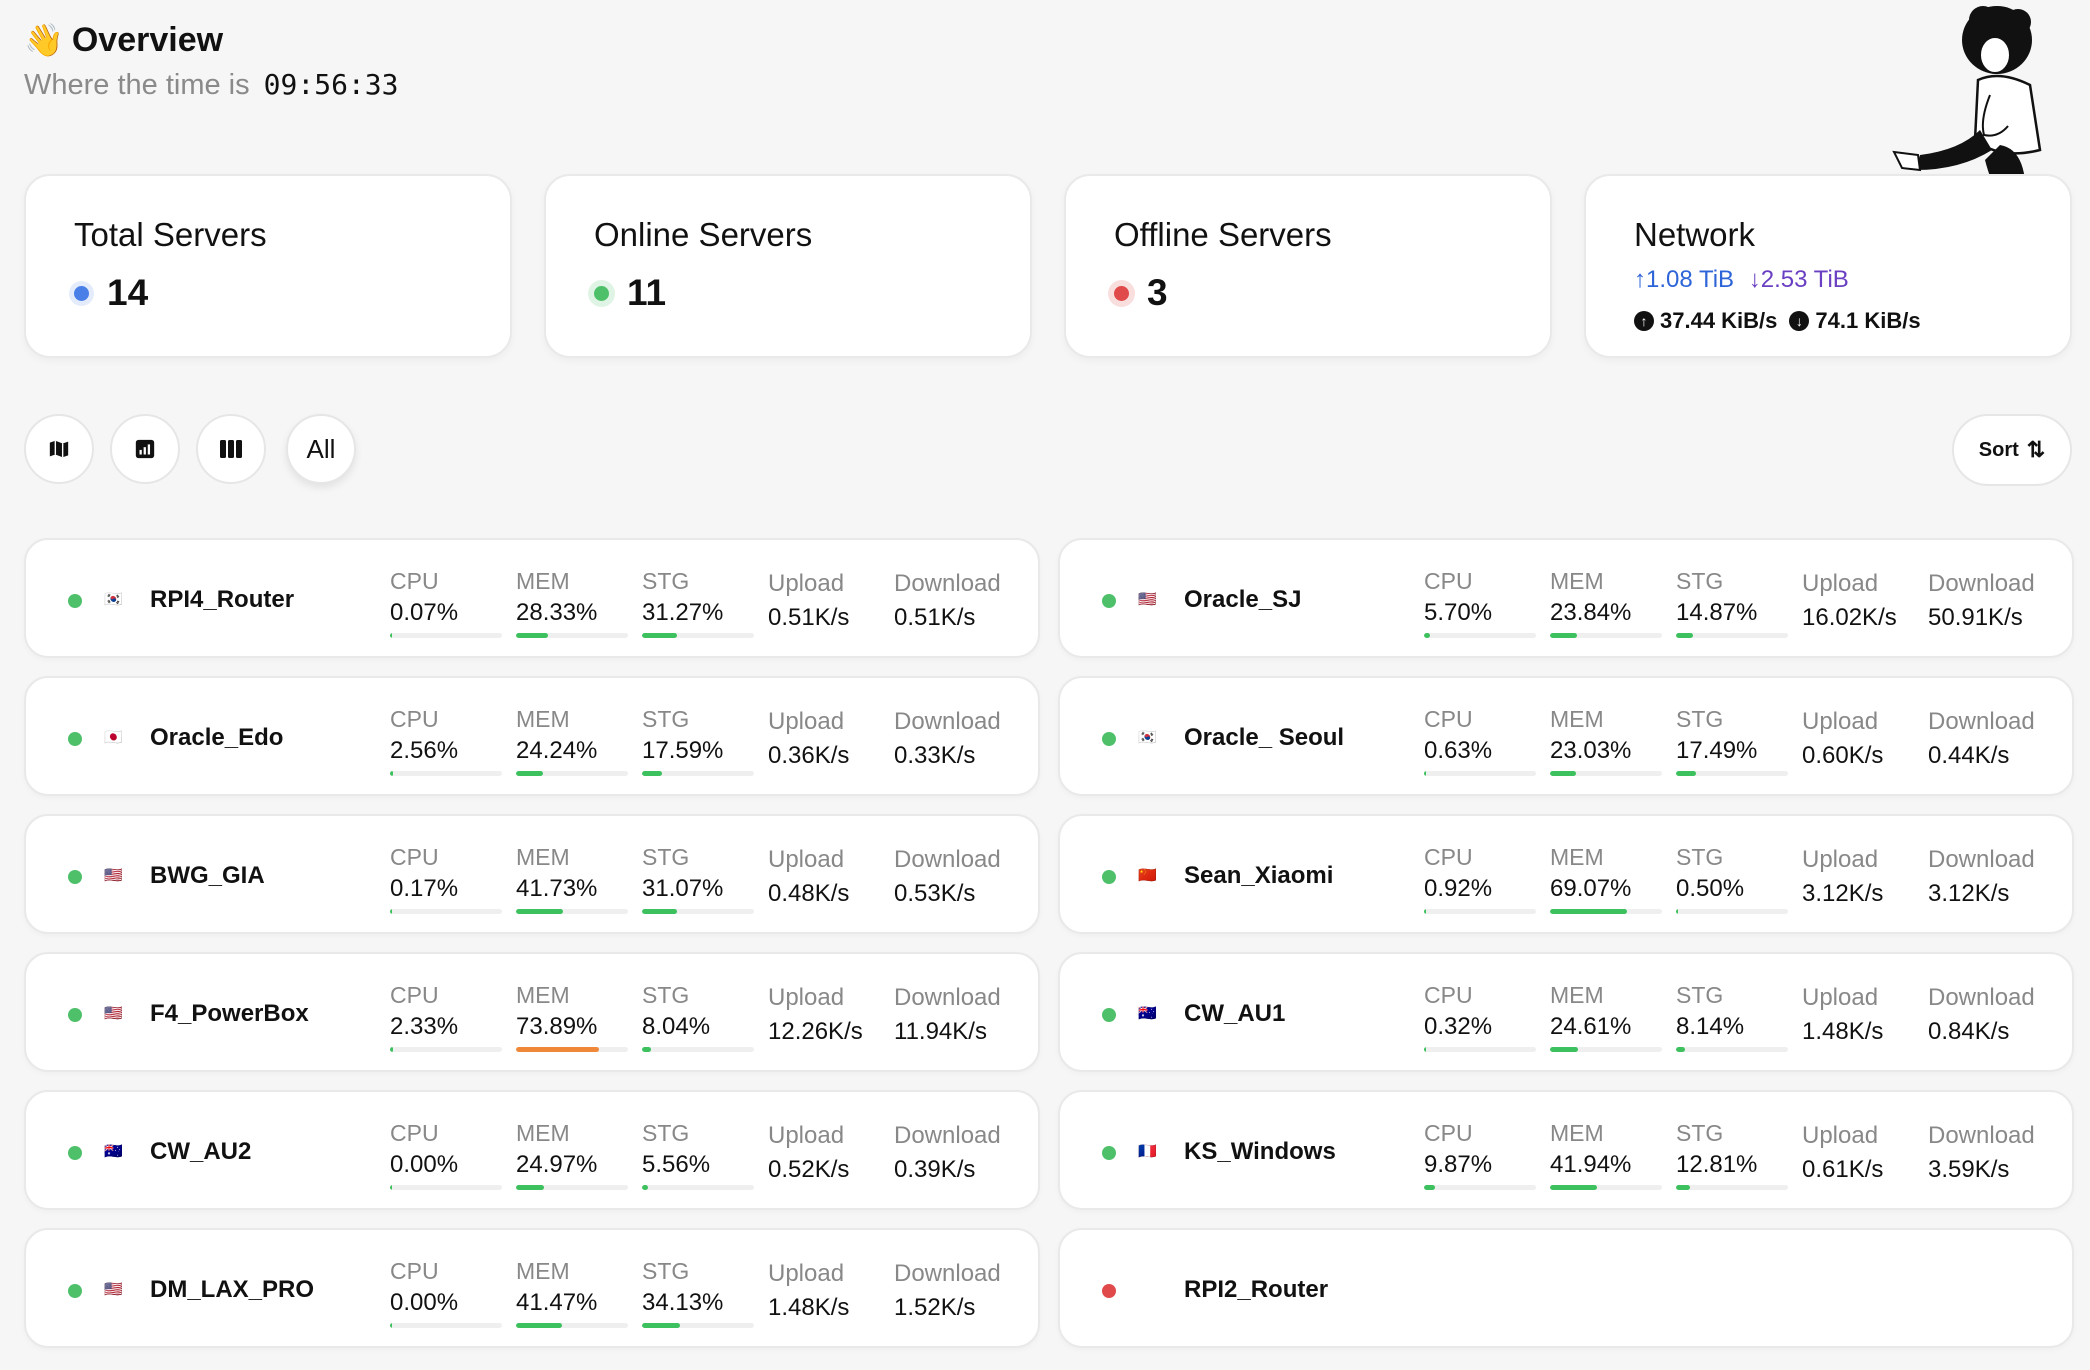 This screenshot has height=1370, width=2090. I want to click on network-download-speed: 74.1 KiB/s, so click(1868, 320).